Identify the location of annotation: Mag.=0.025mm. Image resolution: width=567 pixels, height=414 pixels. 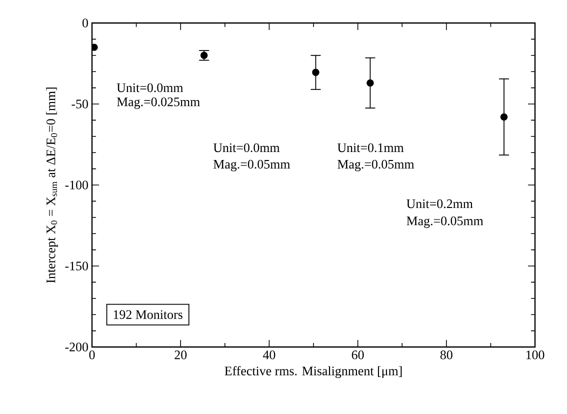
(158, 103).